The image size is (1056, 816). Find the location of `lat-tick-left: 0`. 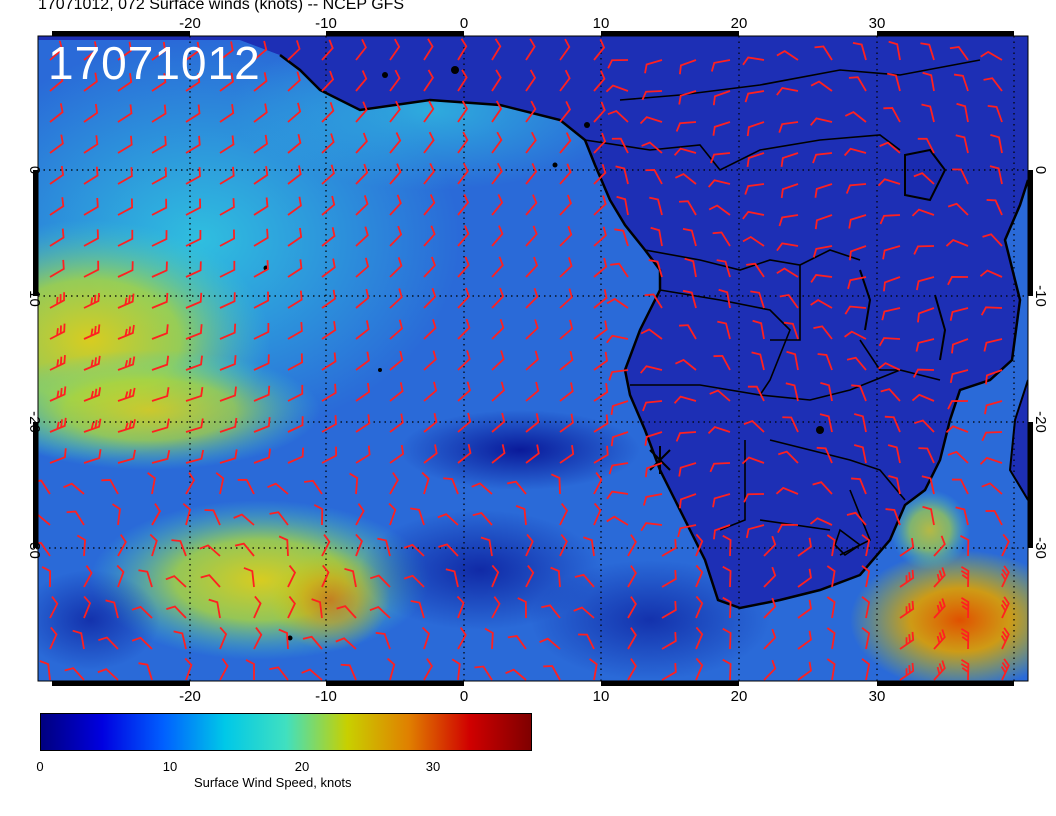

lat-tick-left: 0 is located at coordinates (34, 170).